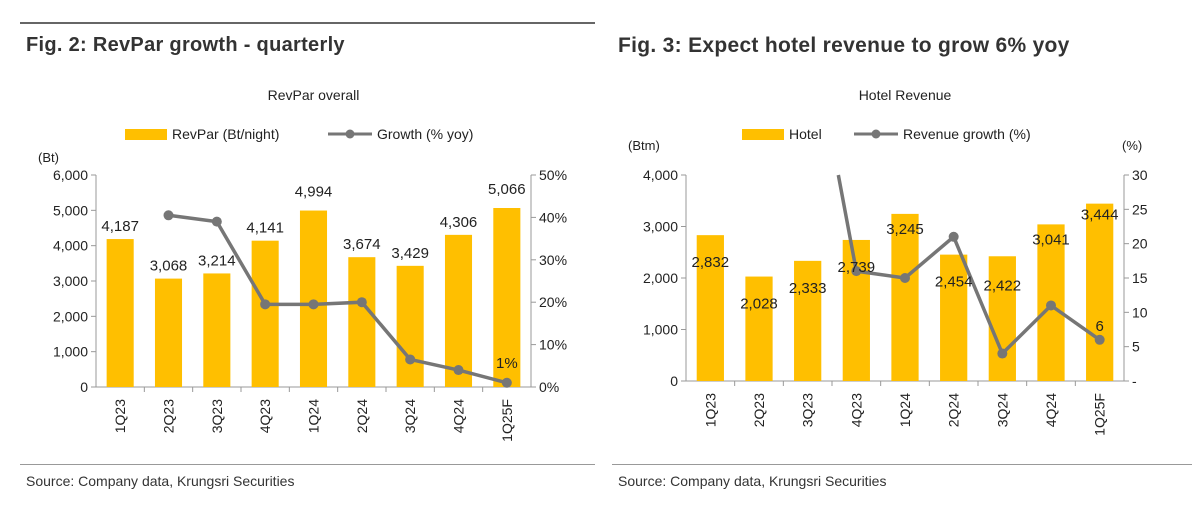 Image resolution: width=1200 pixels, height=518 pixels. I want to click on bar-value-label: 3,429, so click(410, 253).